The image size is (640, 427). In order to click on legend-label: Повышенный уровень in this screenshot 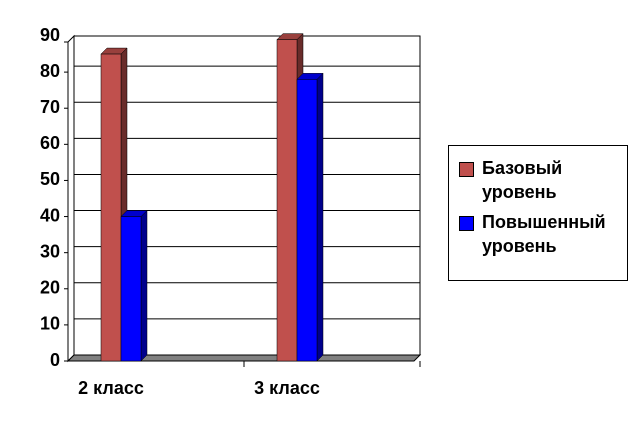, I will do `click(544, 234)`.